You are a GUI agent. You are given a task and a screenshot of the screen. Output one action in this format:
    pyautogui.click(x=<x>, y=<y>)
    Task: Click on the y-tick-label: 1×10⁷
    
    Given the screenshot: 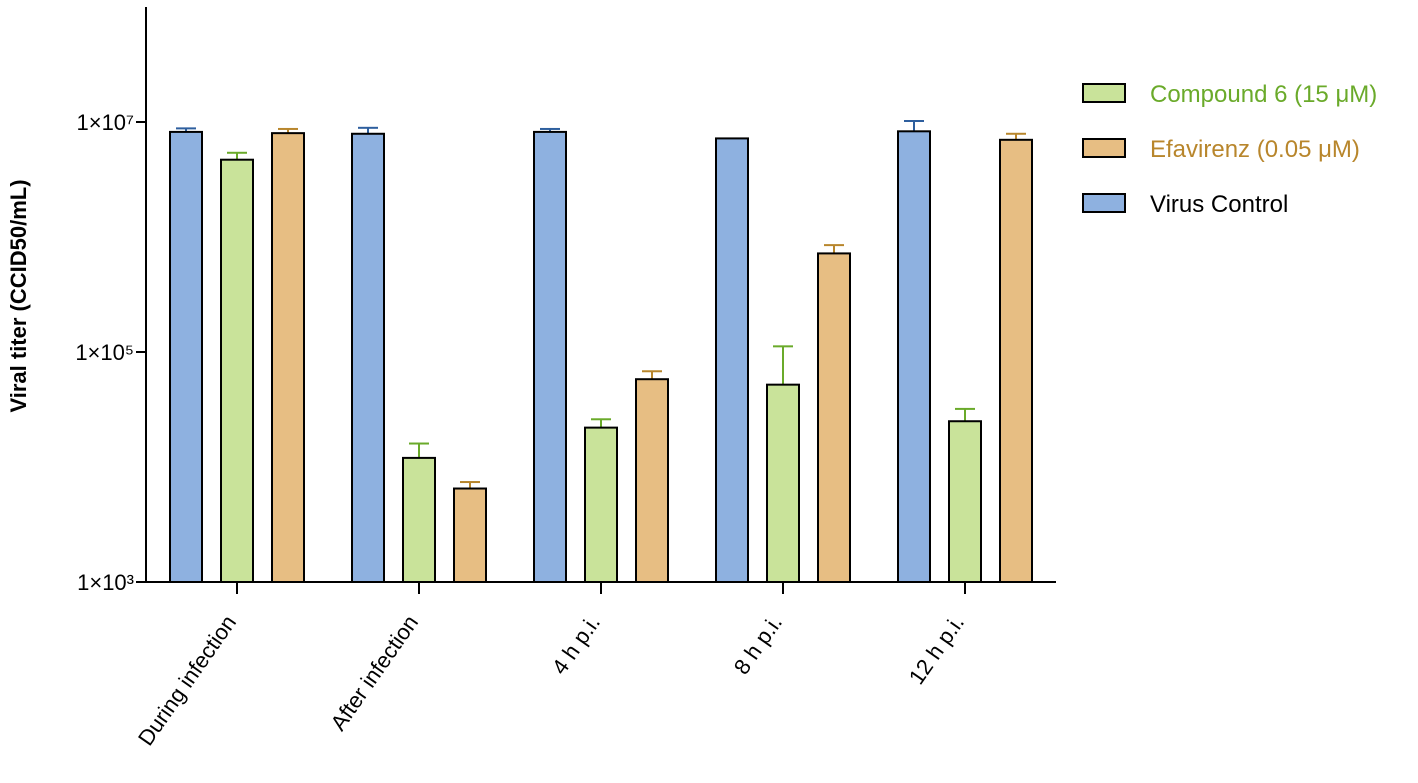 What is the action you would take?
    pyautogui.click(x=105, y=122)
    